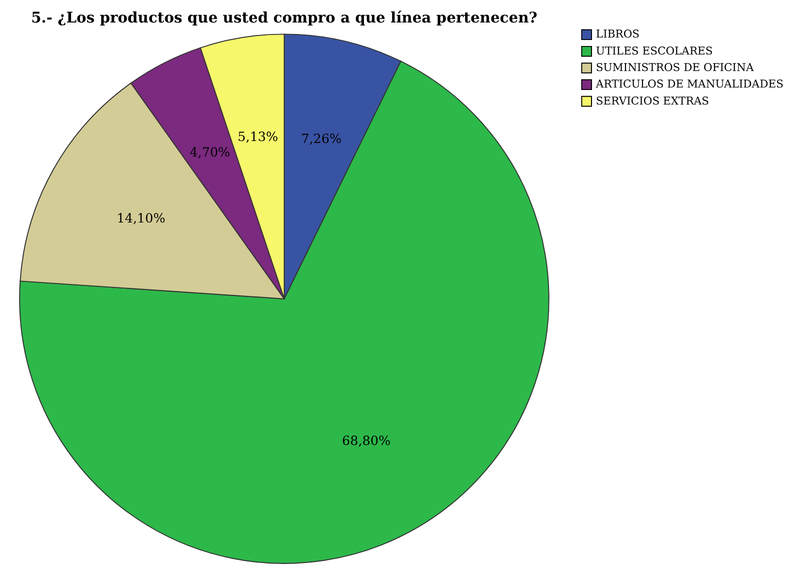 This screenshot has height=583, width=789. Describe the element at coordinates (654, 51) in the screenshot. I see `legend-label: UTILES ESCOLARES` at that location.